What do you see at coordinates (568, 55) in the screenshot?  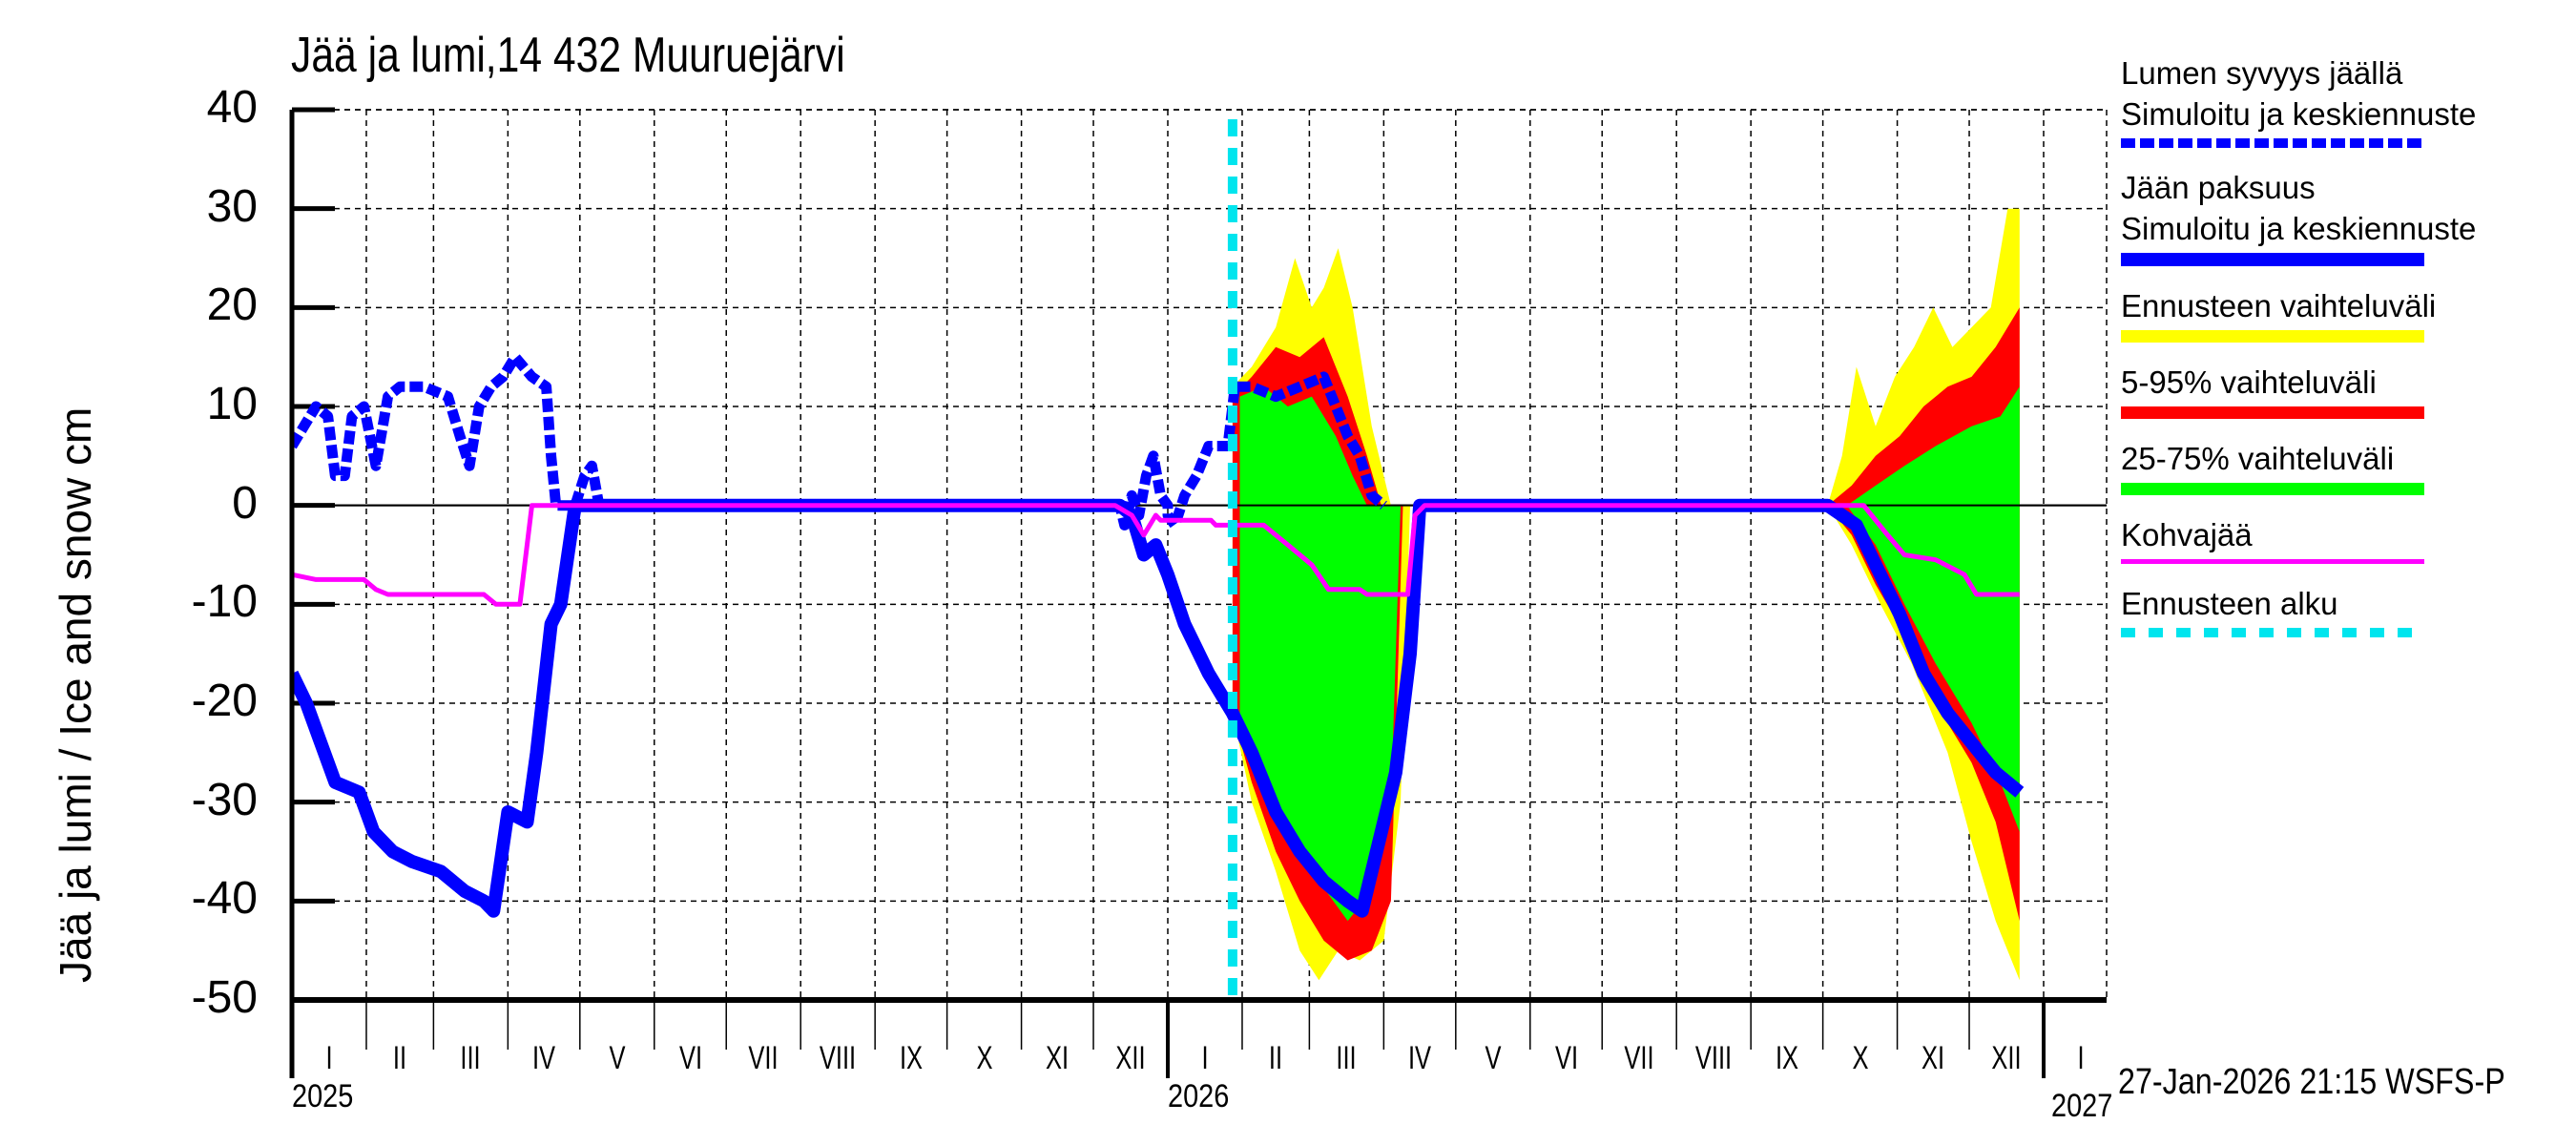 I see `chart-title: Jää ja lumi,14 432 Muuruejärvi` at bounding box center [568, 55].